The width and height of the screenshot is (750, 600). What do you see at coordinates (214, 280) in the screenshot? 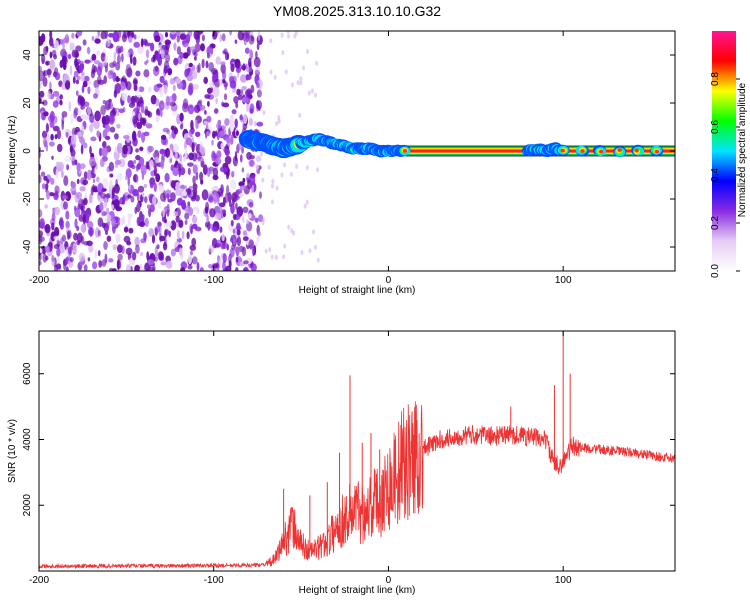
I see `x-tick-label: -100` at bounding box center [214, 280].